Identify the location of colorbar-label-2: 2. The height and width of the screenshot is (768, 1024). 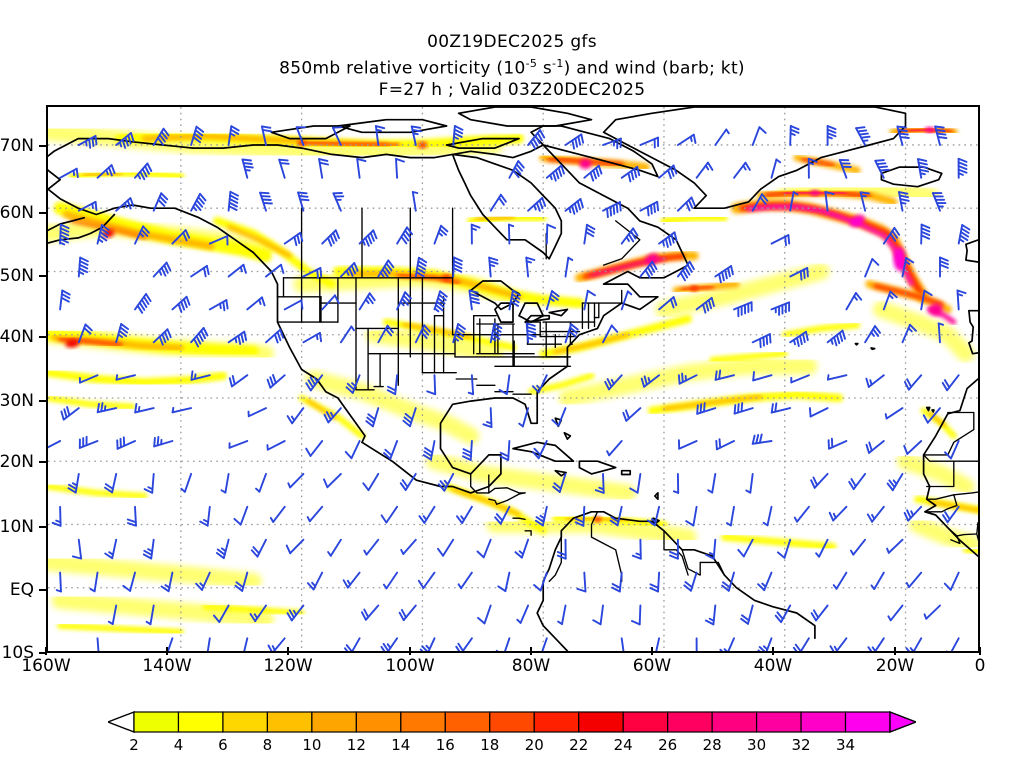
(134, 745).